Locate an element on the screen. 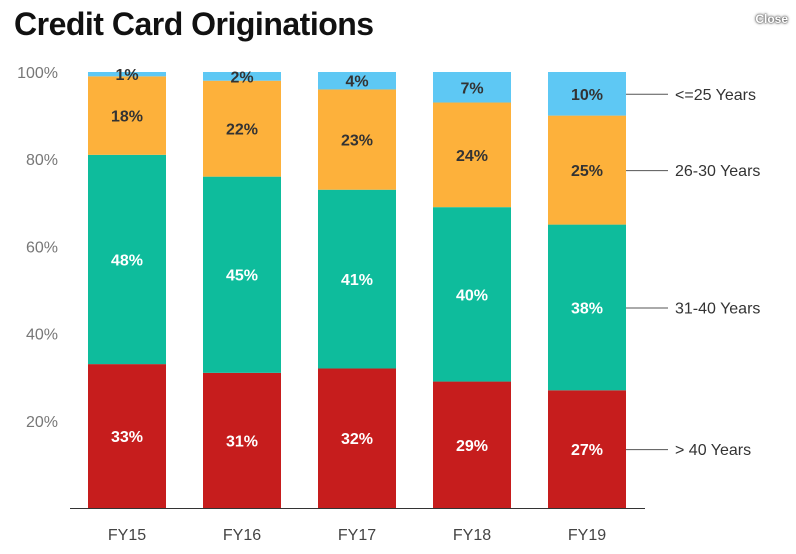 This screenshot has height=554, width=796. x-tick-label: FY19 is located at coordinates (587, 535).